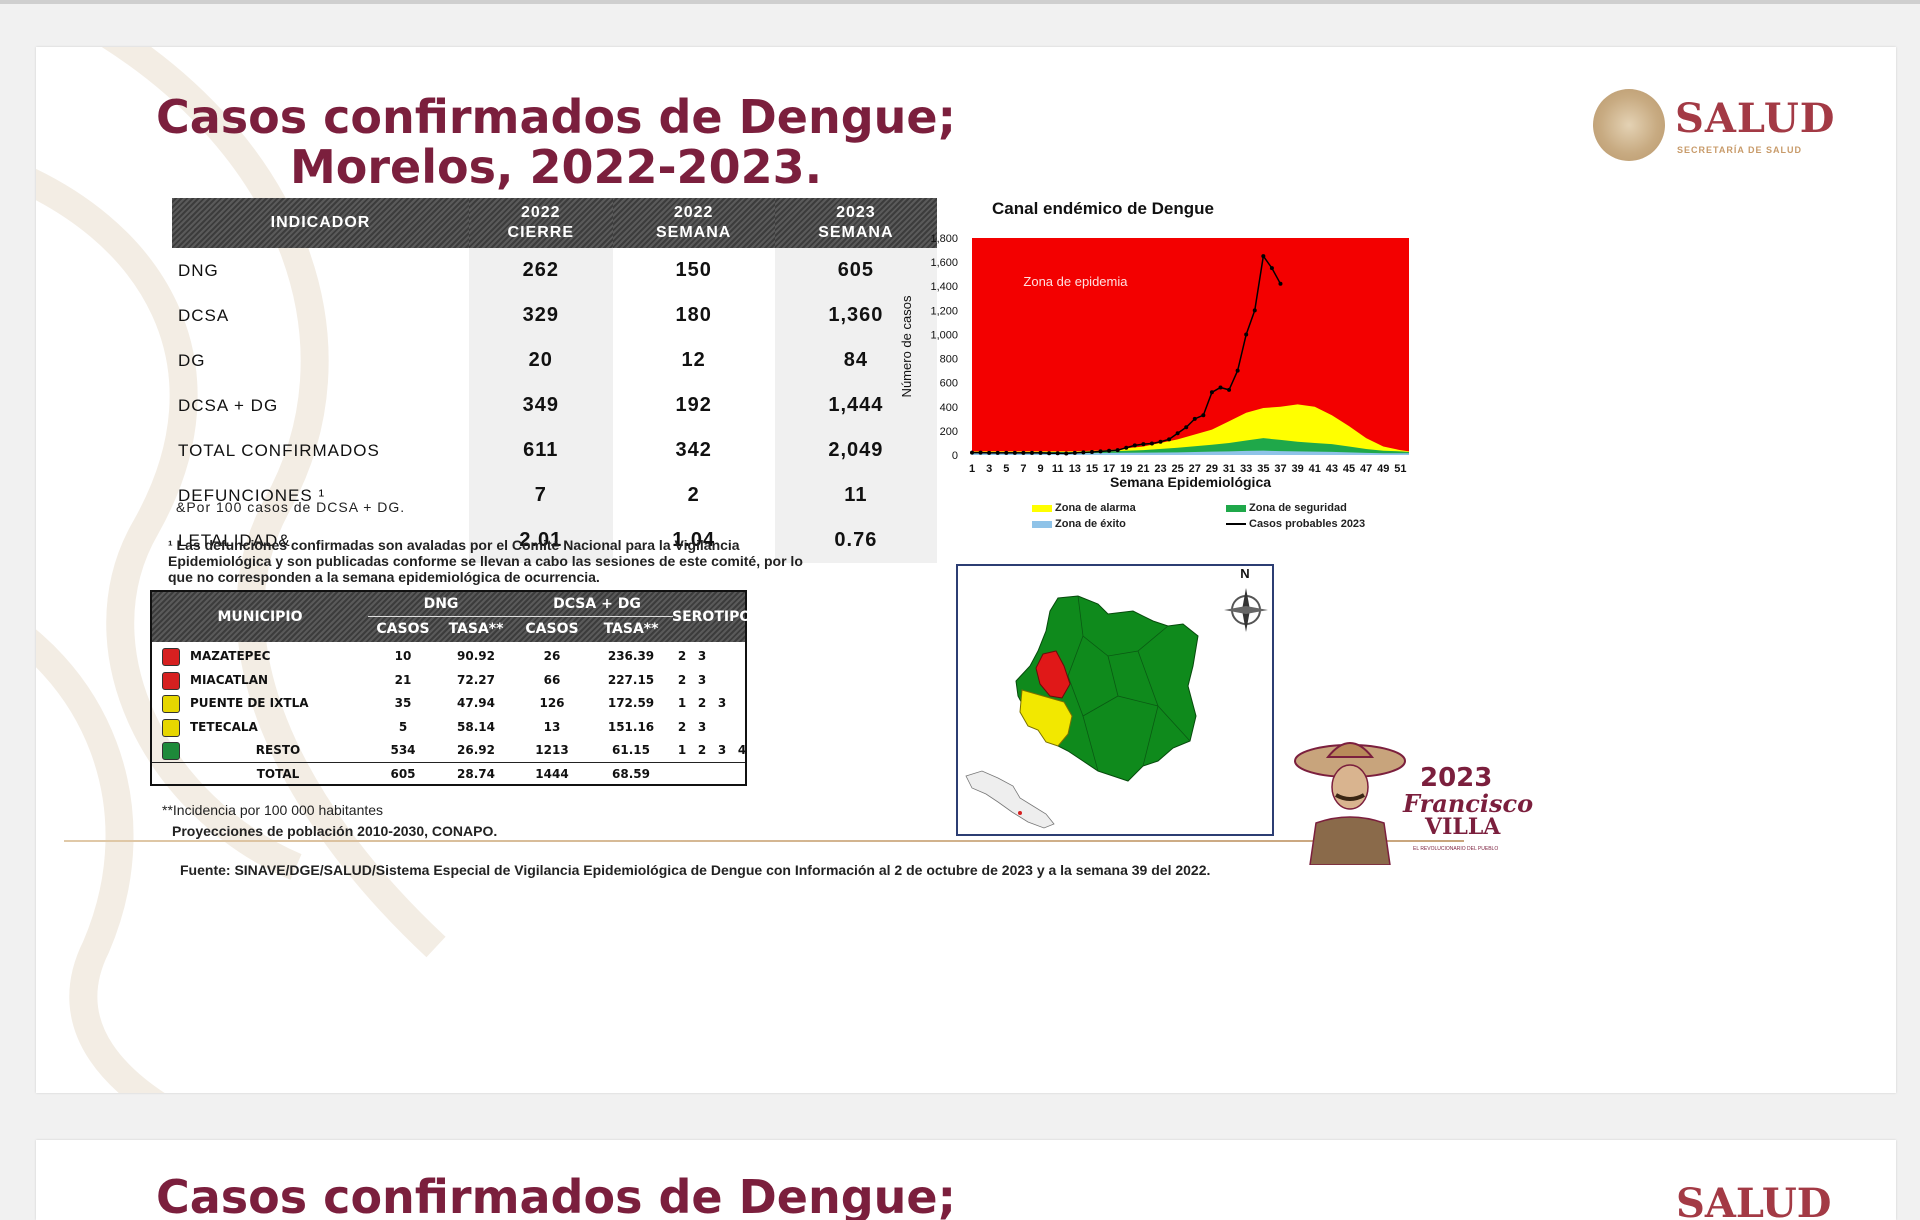  I want to click on indicator-row: DCSA + DG 349 192 1,444, so click(554, 405).